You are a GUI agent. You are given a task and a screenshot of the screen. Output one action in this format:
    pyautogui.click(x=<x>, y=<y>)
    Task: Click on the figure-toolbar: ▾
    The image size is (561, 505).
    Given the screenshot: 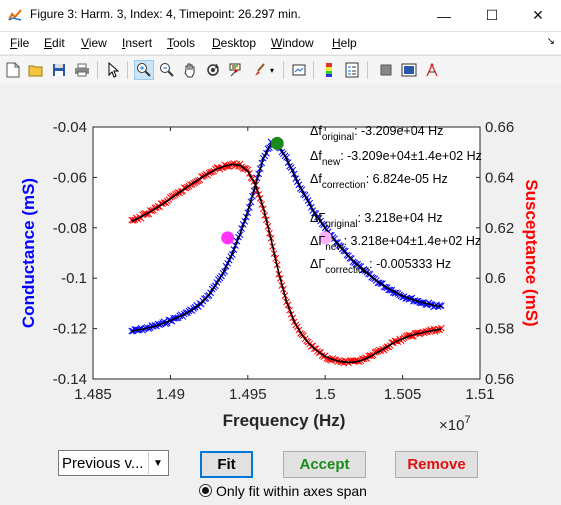 What is the action you would take?
    pyautogui.click(x=280, y=70)
    